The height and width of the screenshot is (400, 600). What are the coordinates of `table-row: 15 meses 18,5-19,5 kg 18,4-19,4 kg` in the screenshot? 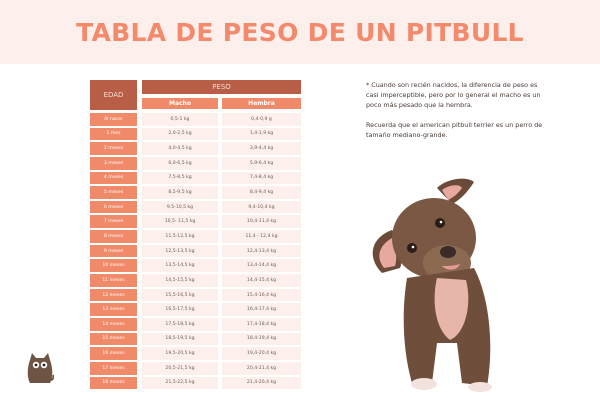 It's located at (195, 339).